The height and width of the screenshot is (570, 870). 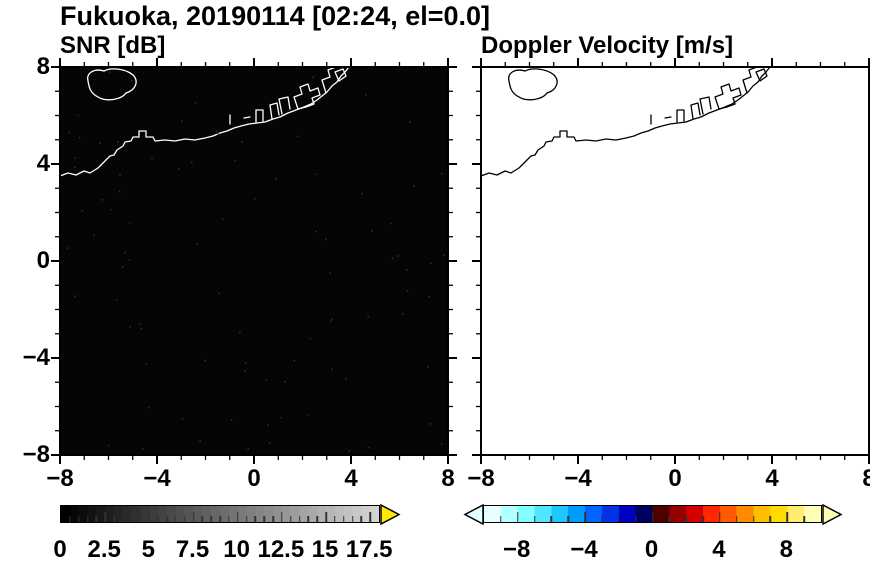 What do you see at coordinates (607, 45) in the screenshot?
I see `velocity-panel-title: Doppler Velocity [m/s]` at bounding box center [607, 45].